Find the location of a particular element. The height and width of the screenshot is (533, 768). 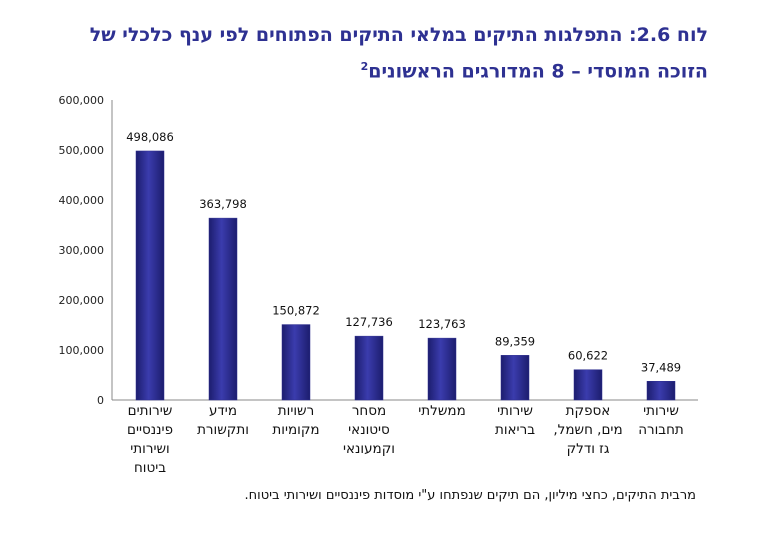

category-label: רשויות מקומיות is located at coordinates (296, 420).